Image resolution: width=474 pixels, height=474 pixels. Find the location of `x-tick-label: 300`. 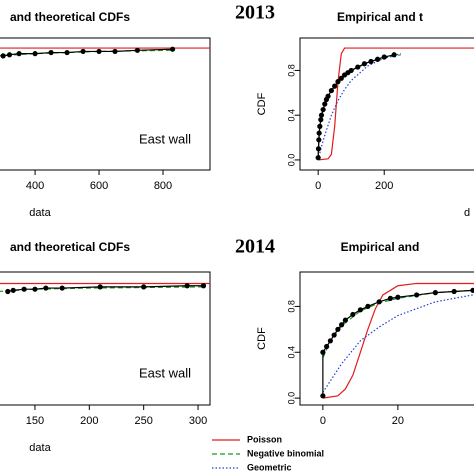

x-tick-label: 300 is located at coordinates (198, 421).